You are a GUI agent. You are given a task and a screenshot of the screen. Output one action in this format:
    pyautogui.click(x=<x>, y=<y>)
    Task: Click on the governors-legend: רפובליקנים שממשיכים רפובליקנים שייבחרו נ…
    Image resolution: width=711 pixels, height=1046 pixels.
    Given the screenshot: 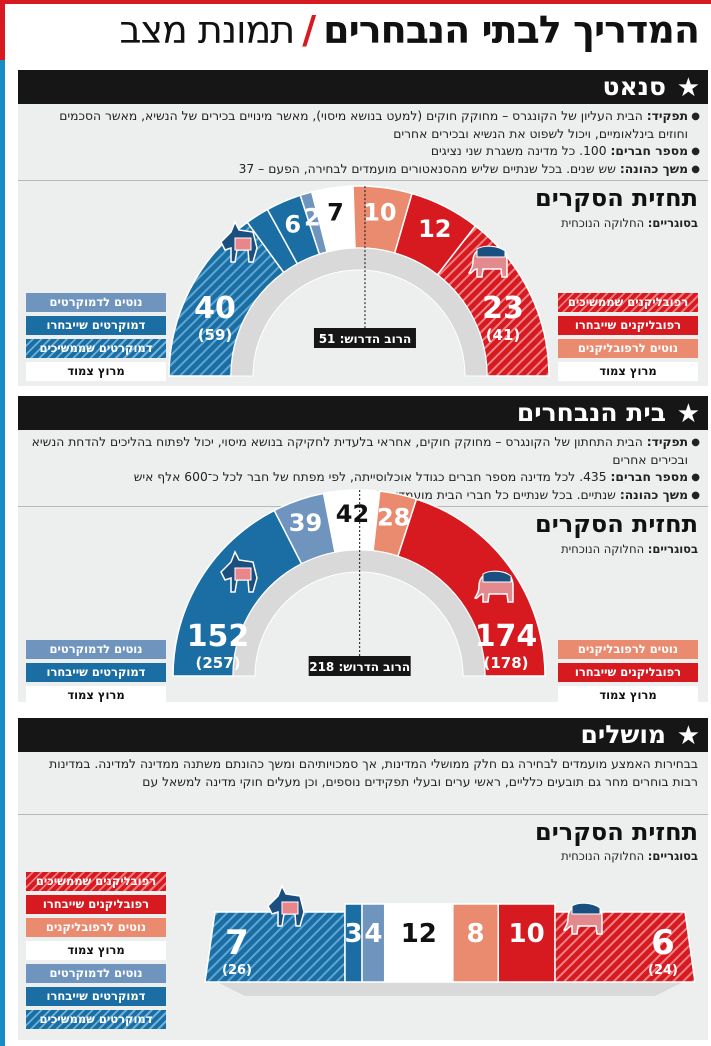 What is the action you would take?
    pyautogui.click(x=96, y=952)
    